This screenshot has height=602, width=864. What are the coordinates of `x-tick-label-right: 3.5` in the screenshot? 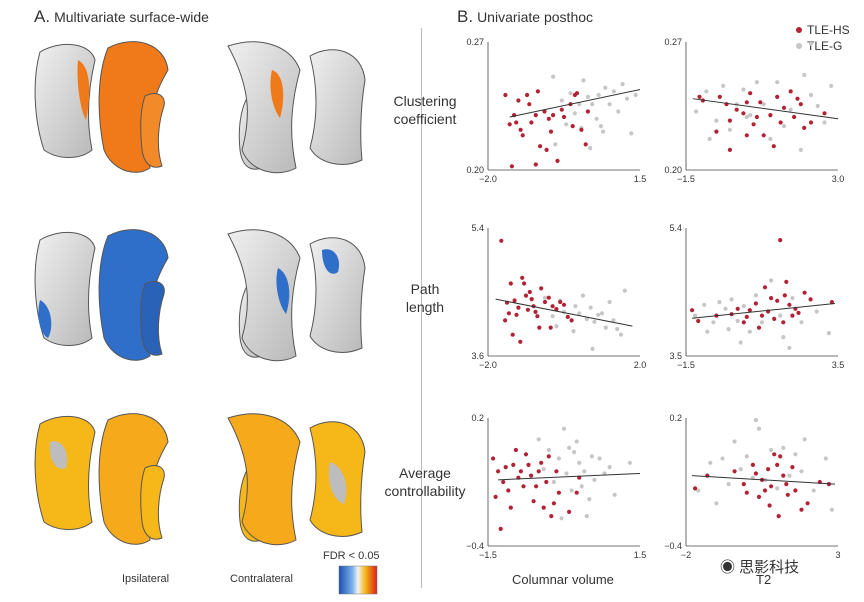 It's located at (838, 365).